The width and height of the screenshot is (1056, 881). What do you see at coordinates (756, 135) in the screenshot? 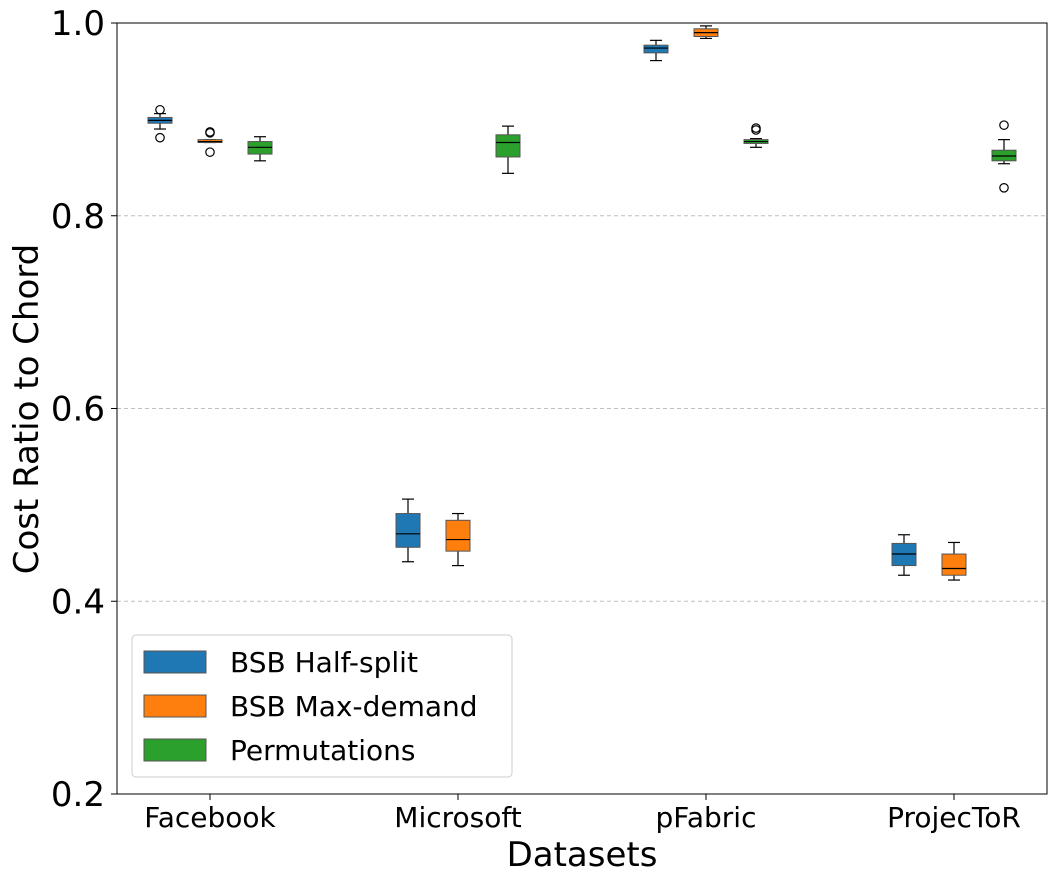
I see `box-permutations-pfabric` at bounding box center [756, 135].